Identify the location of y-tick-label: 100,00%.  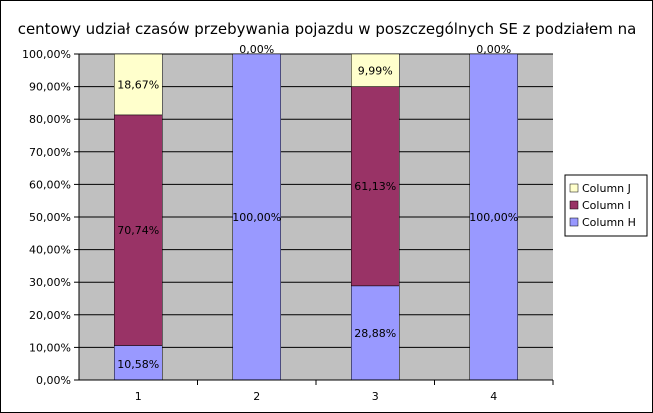
(46, 54).